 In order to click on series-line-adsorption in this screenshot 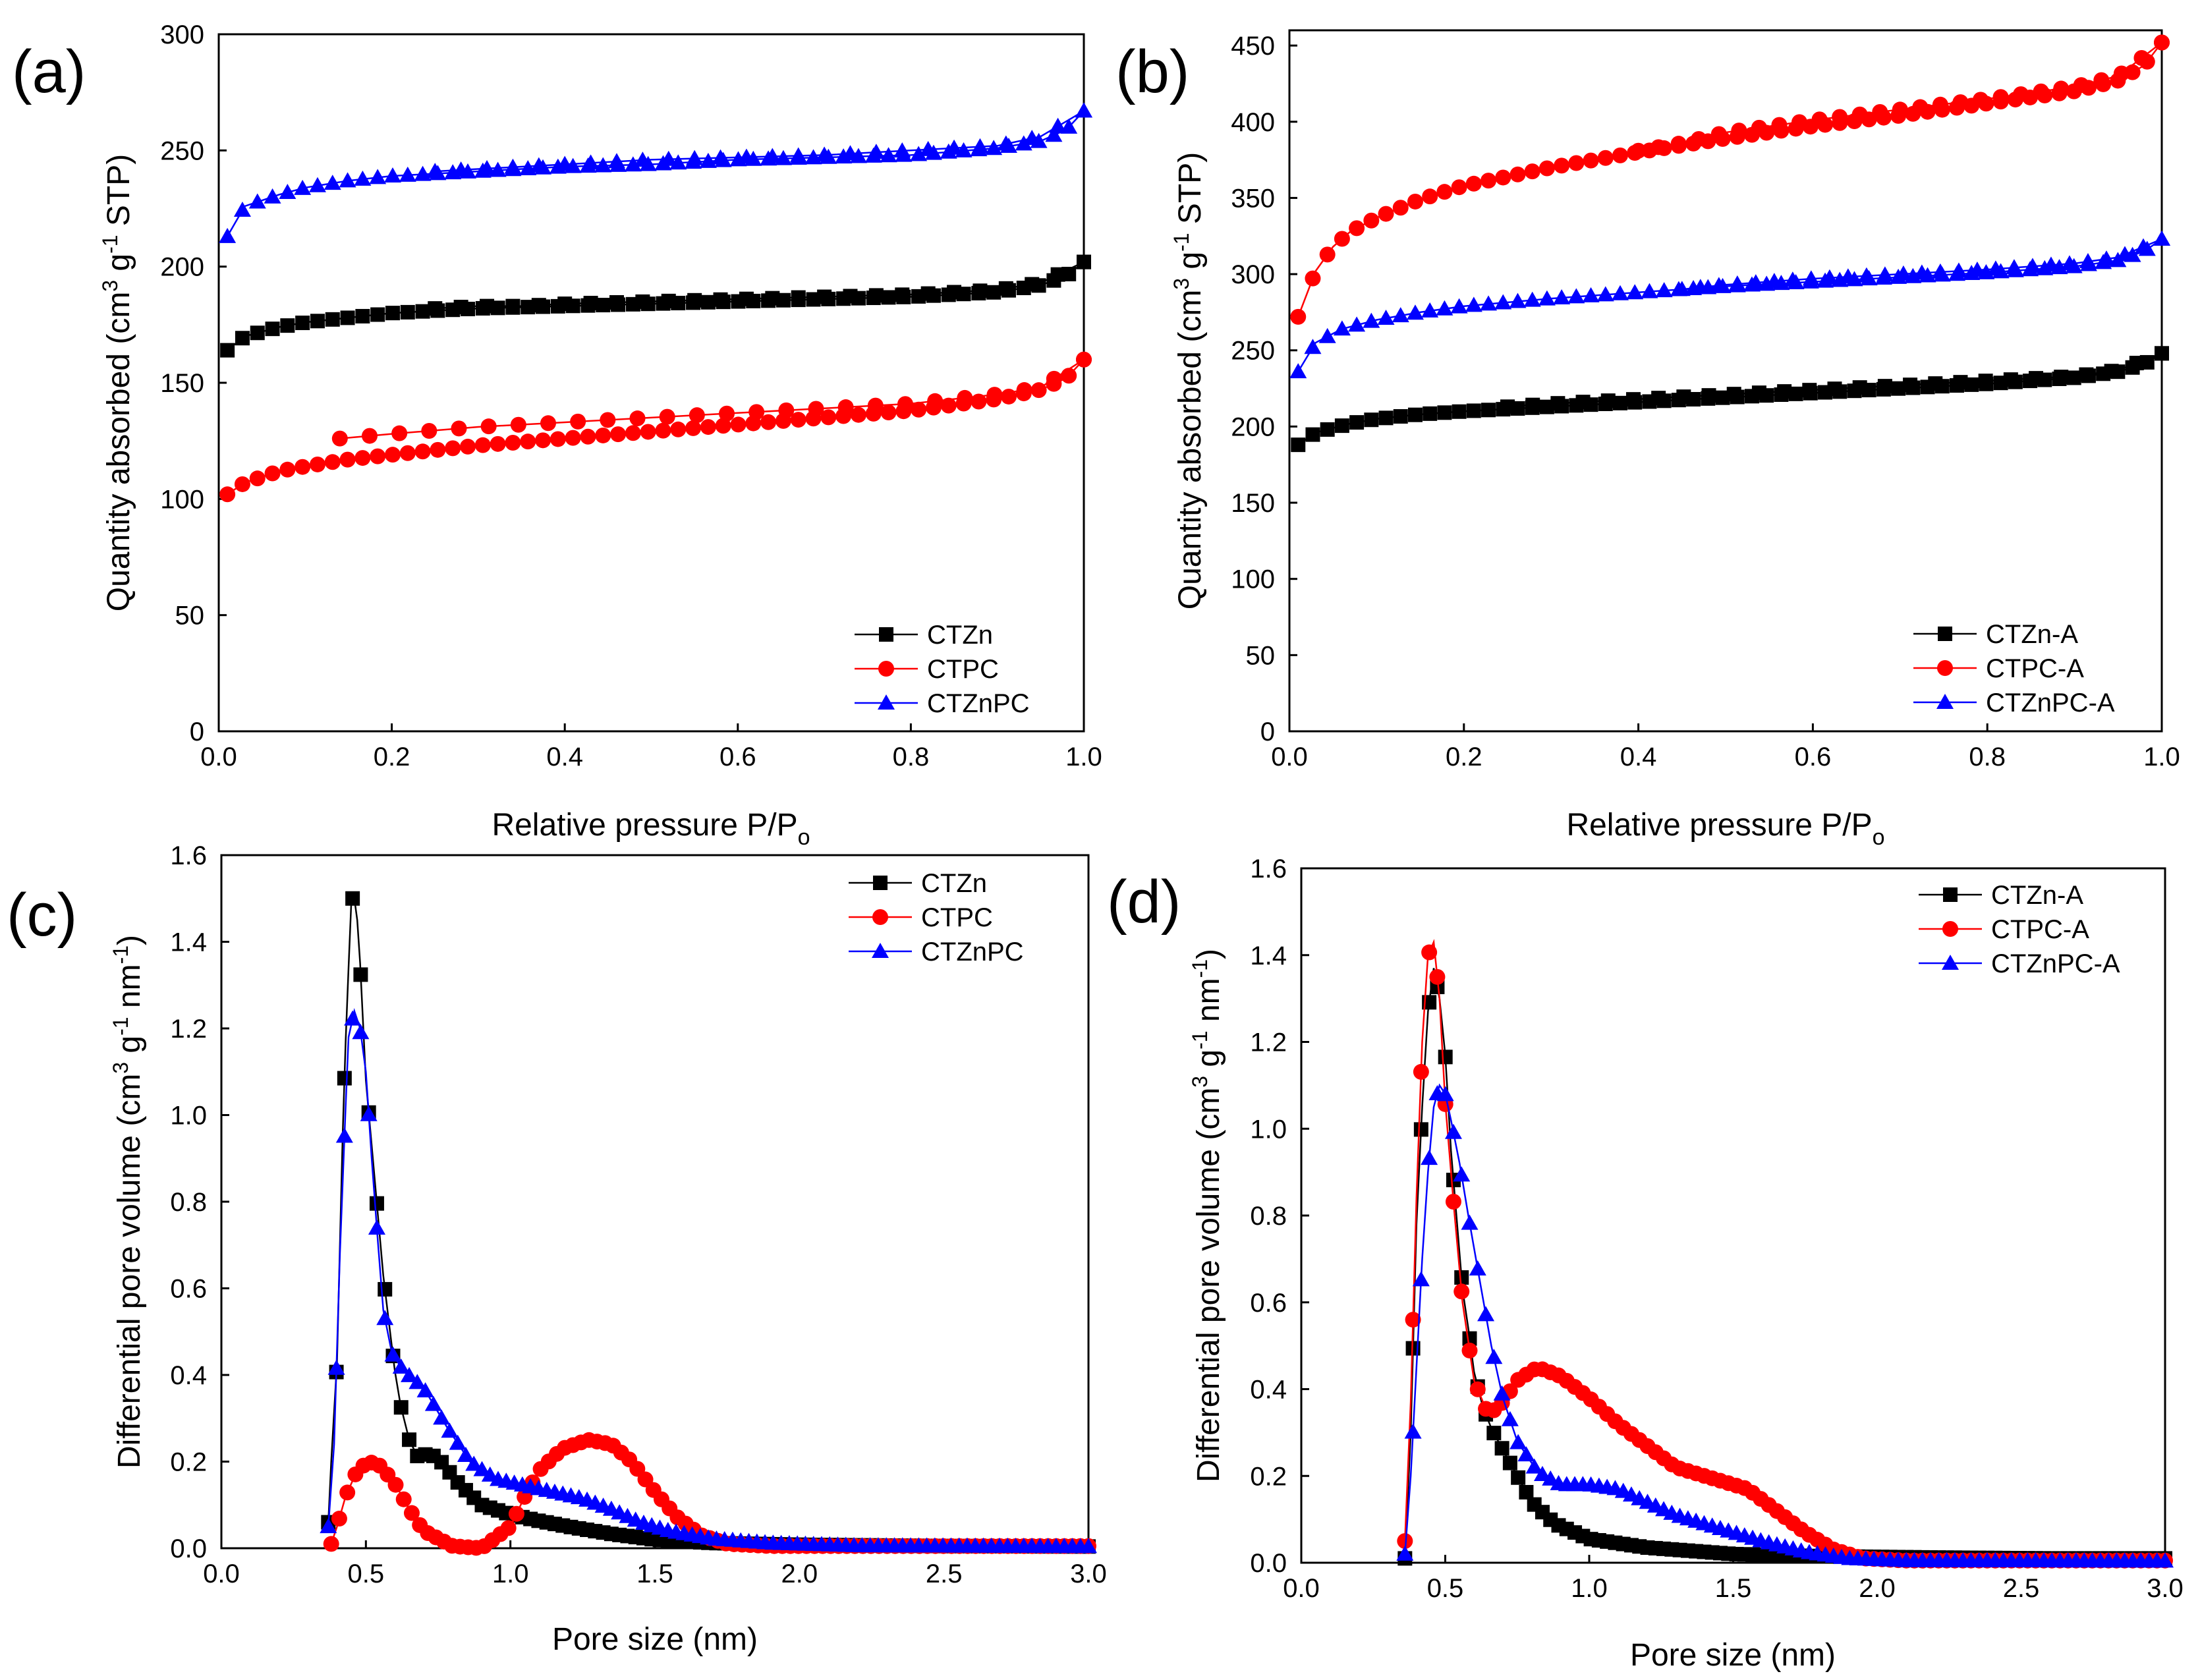, I will do `click(1785, 1263)`.